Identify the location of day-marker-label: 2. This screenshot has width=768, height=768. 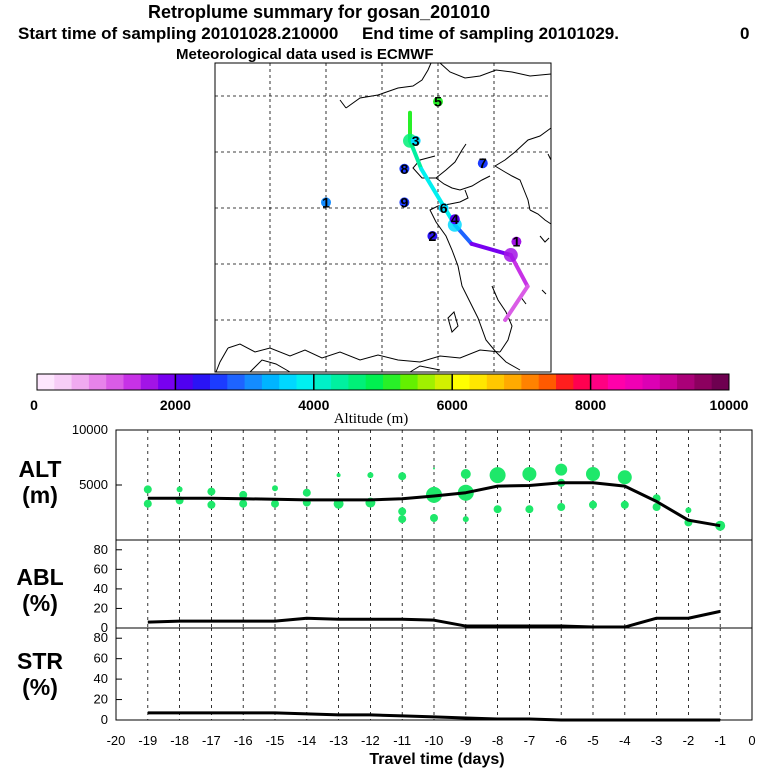
(433, 236).